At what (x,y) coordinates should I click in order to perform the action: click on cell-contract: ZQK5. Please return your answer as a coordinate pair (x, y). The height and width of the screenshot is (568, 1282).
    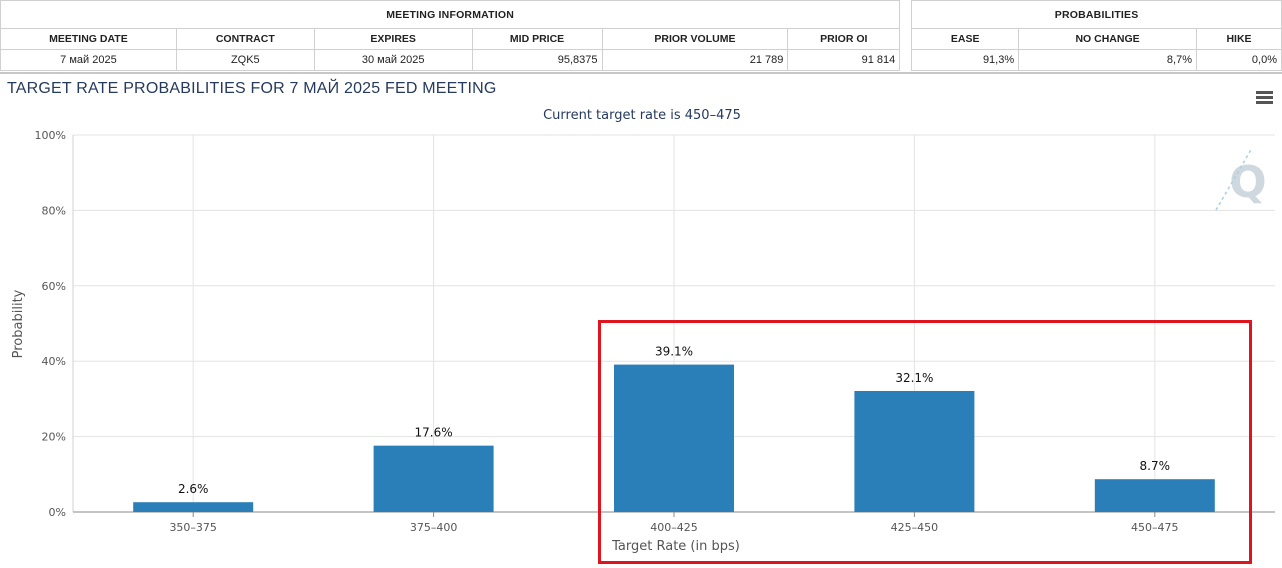
    Looking at the image, I should click on (245, 60).